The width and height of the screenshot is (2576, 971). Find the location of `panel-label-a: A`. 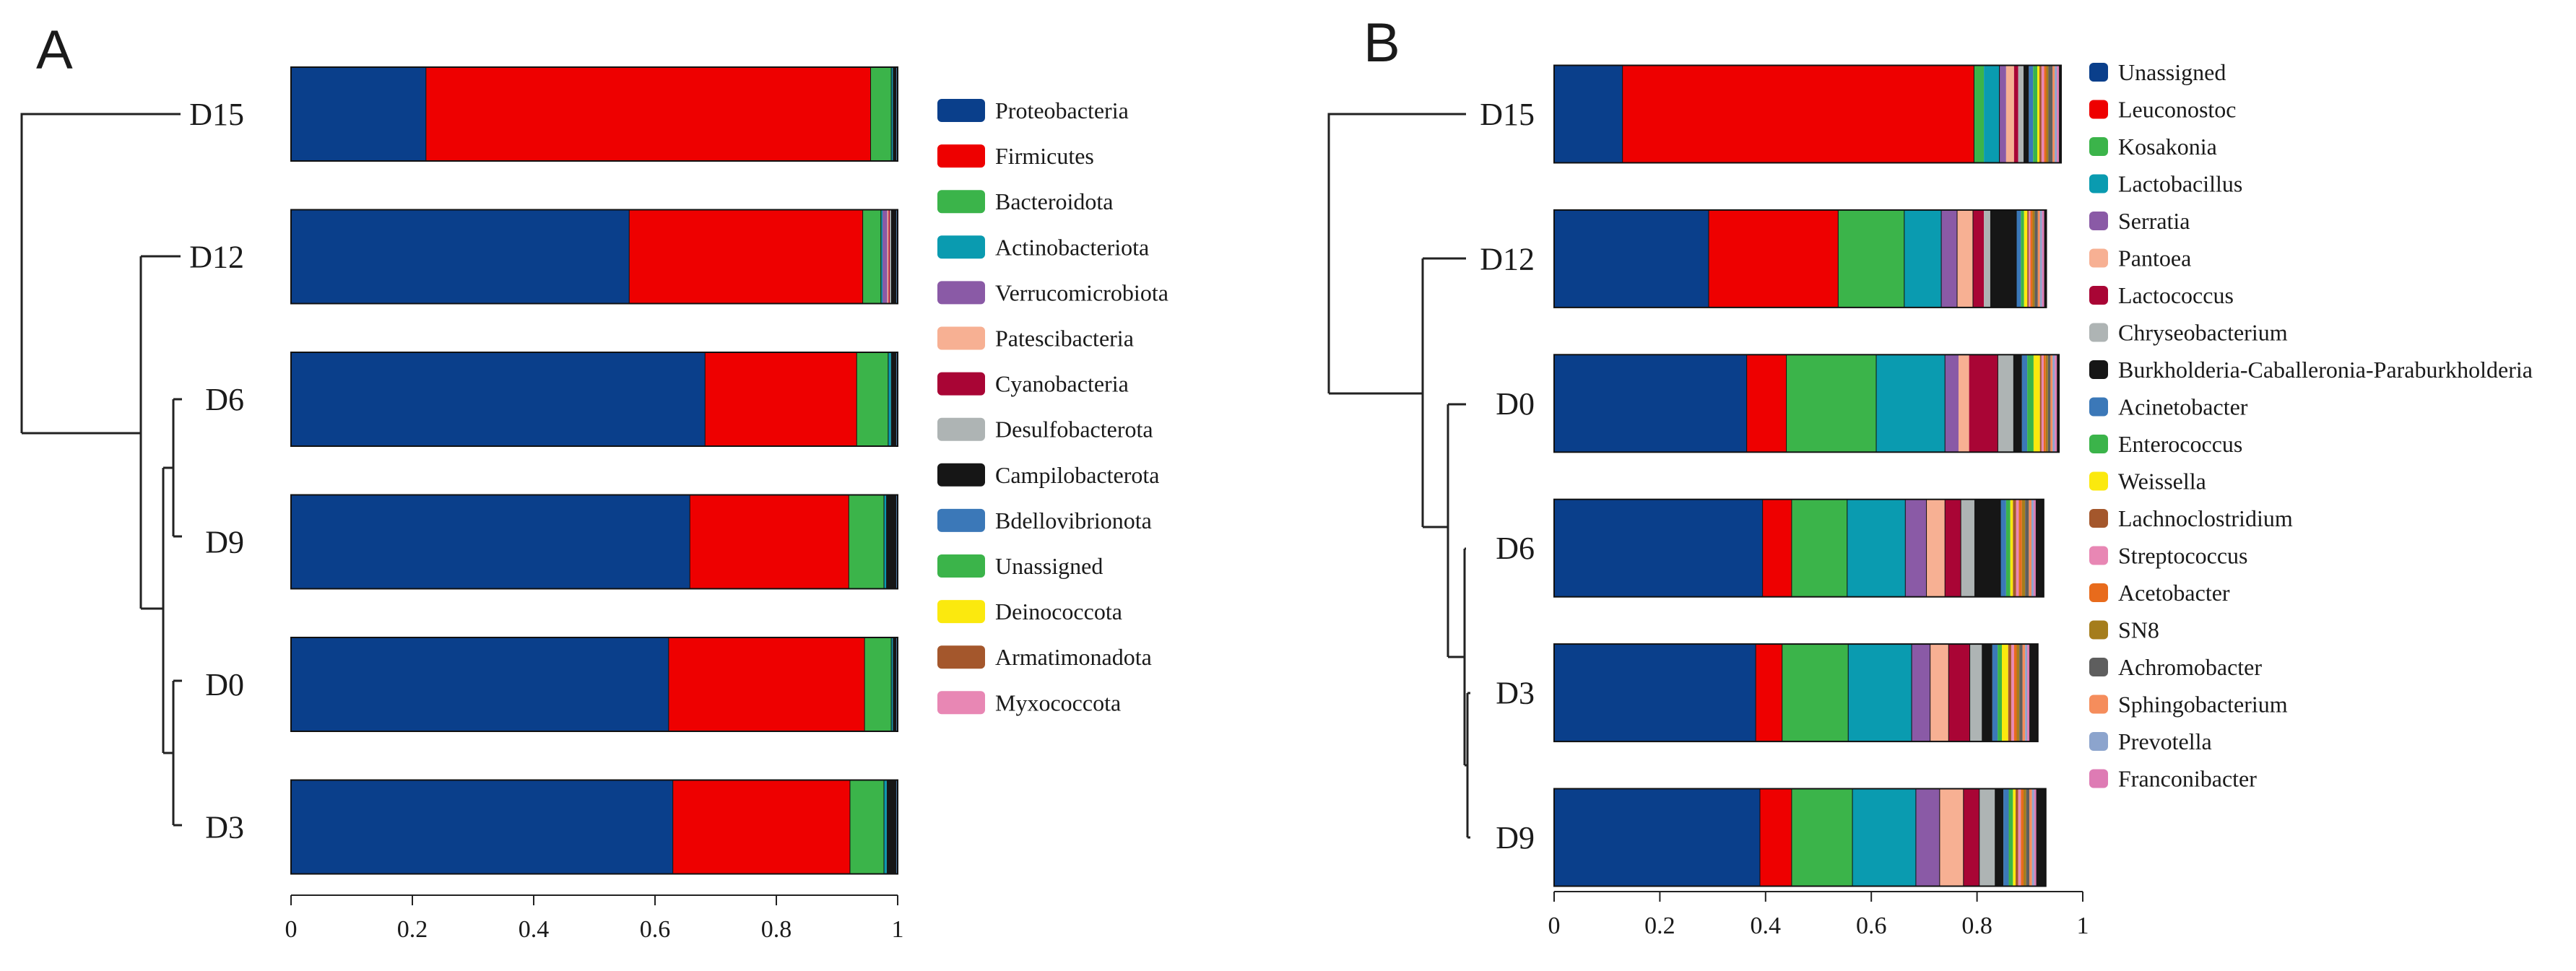

panel-label-a: A is located at coordinates (54, 50).